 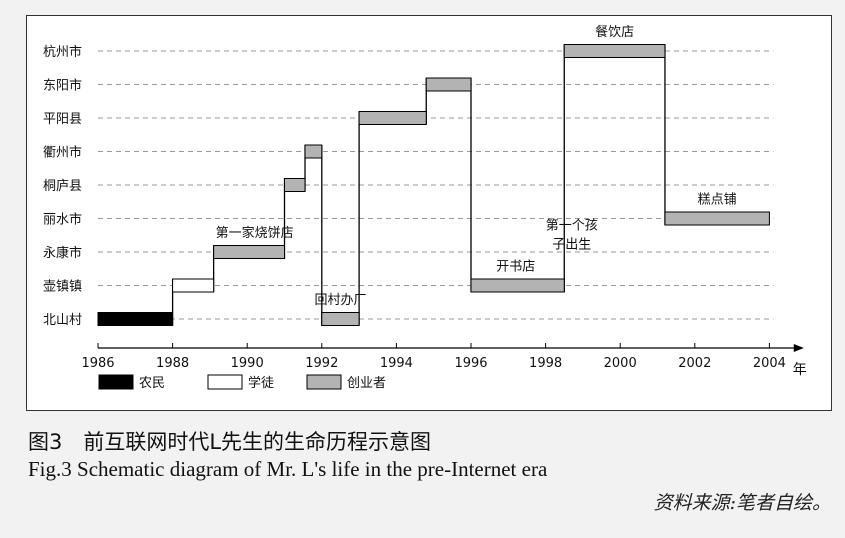 I want to click on legend-label: 农民, so click(x=152, y=383).